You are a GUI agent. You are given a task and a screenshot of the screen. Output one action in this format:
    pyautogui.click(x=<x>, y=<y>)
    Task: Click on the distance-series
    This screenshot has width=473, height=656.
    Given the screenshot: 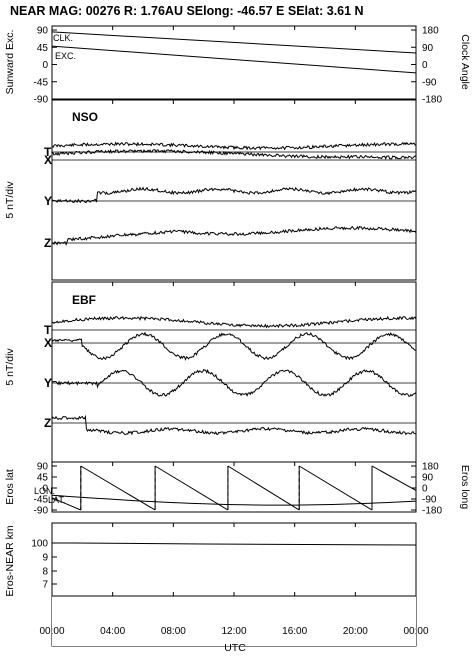 What is the action you would take?
    pyautogui.click(x=234, y=544)
    